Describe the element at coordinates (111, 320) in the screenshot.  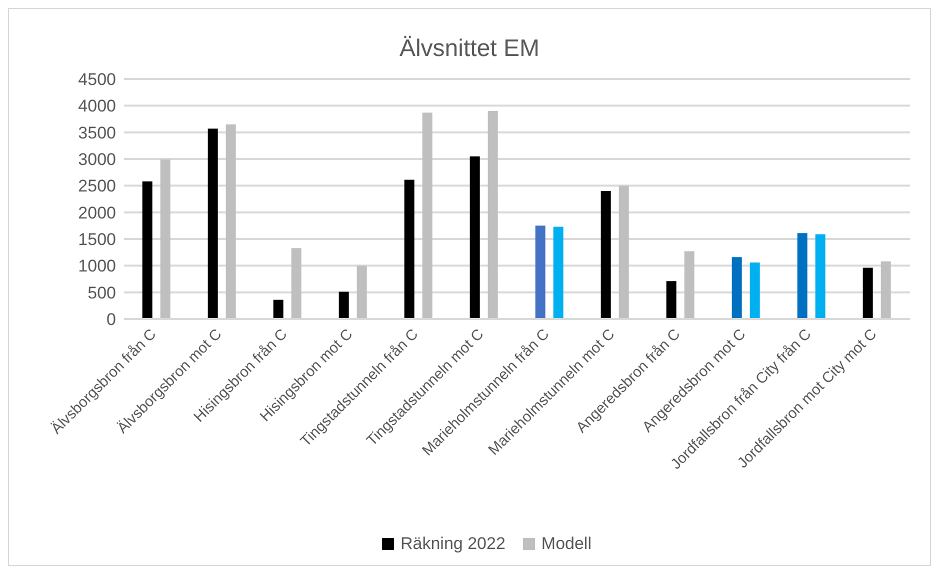
I see `y-tick-label: 0` at that location.